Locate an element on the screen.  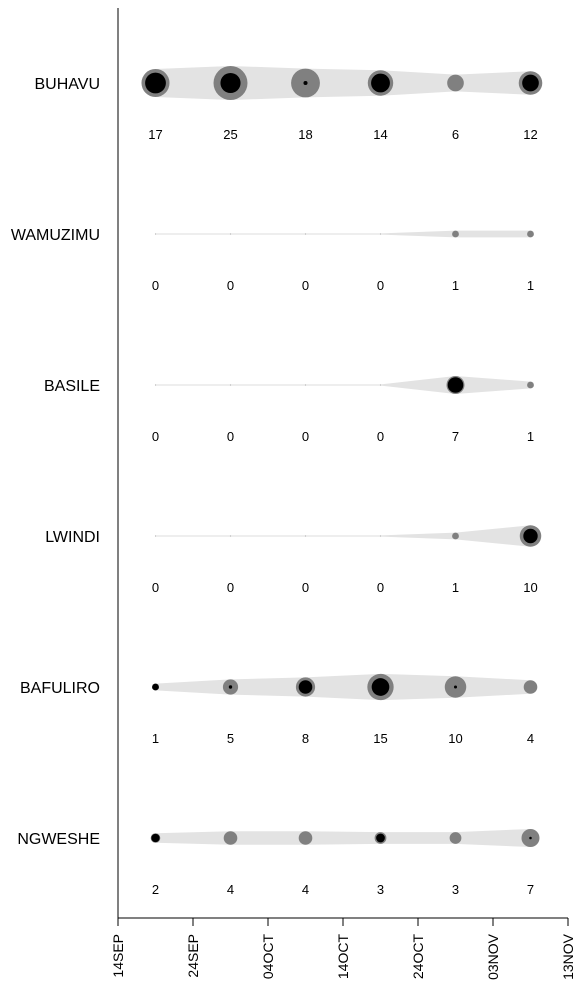
row-label-basile: BASILE is located at coordinates (72, 386).